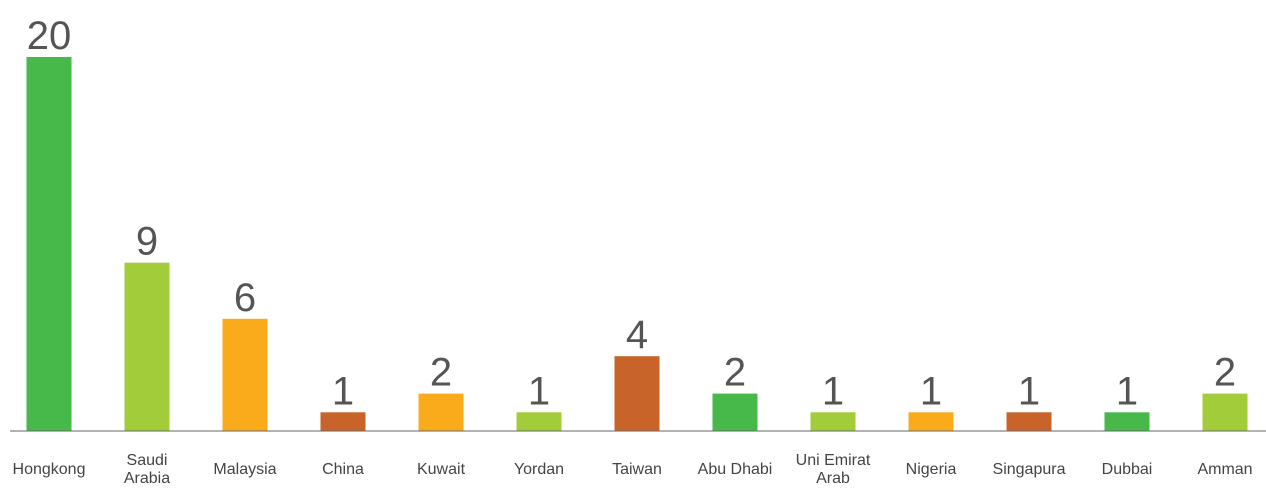 Image resolution: width=1266 pixels, height=493 pixels. What do you see at coordinates (49, 36) in the screenshot?
I see `value-label: 20` at bounding box center [49, 36].